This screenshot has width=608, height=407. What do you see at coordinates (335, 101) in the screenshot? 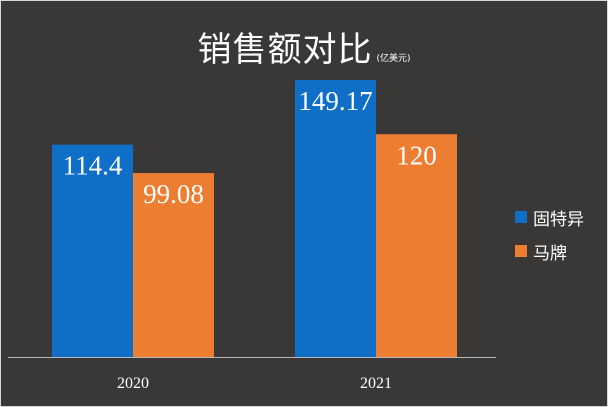
I see `data-label-固特异-2021: 149.17` at bounding box center [335, 101].